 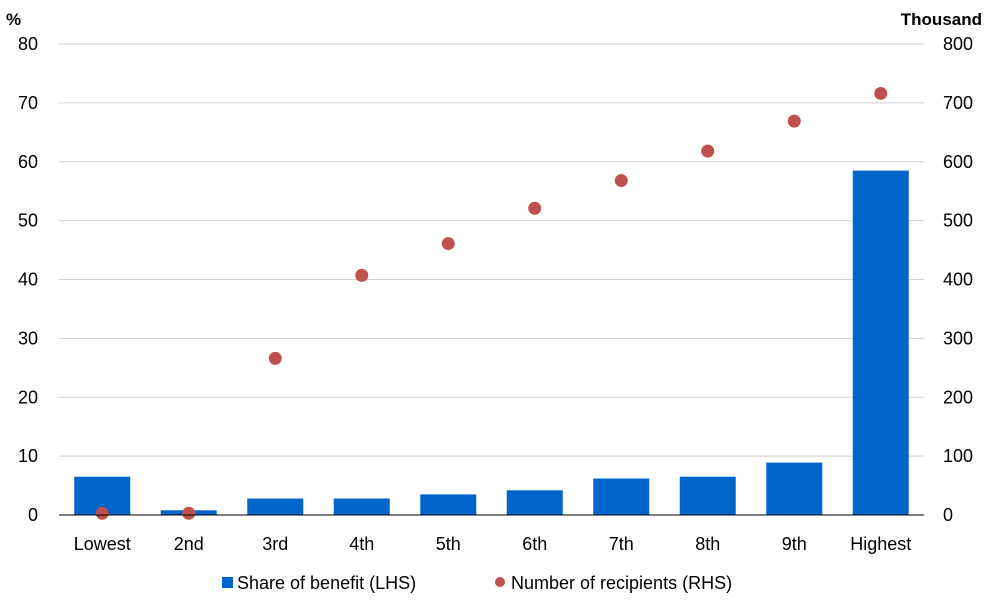 I want to click on x-tick-label: 6th, so click(x=534, y=544).